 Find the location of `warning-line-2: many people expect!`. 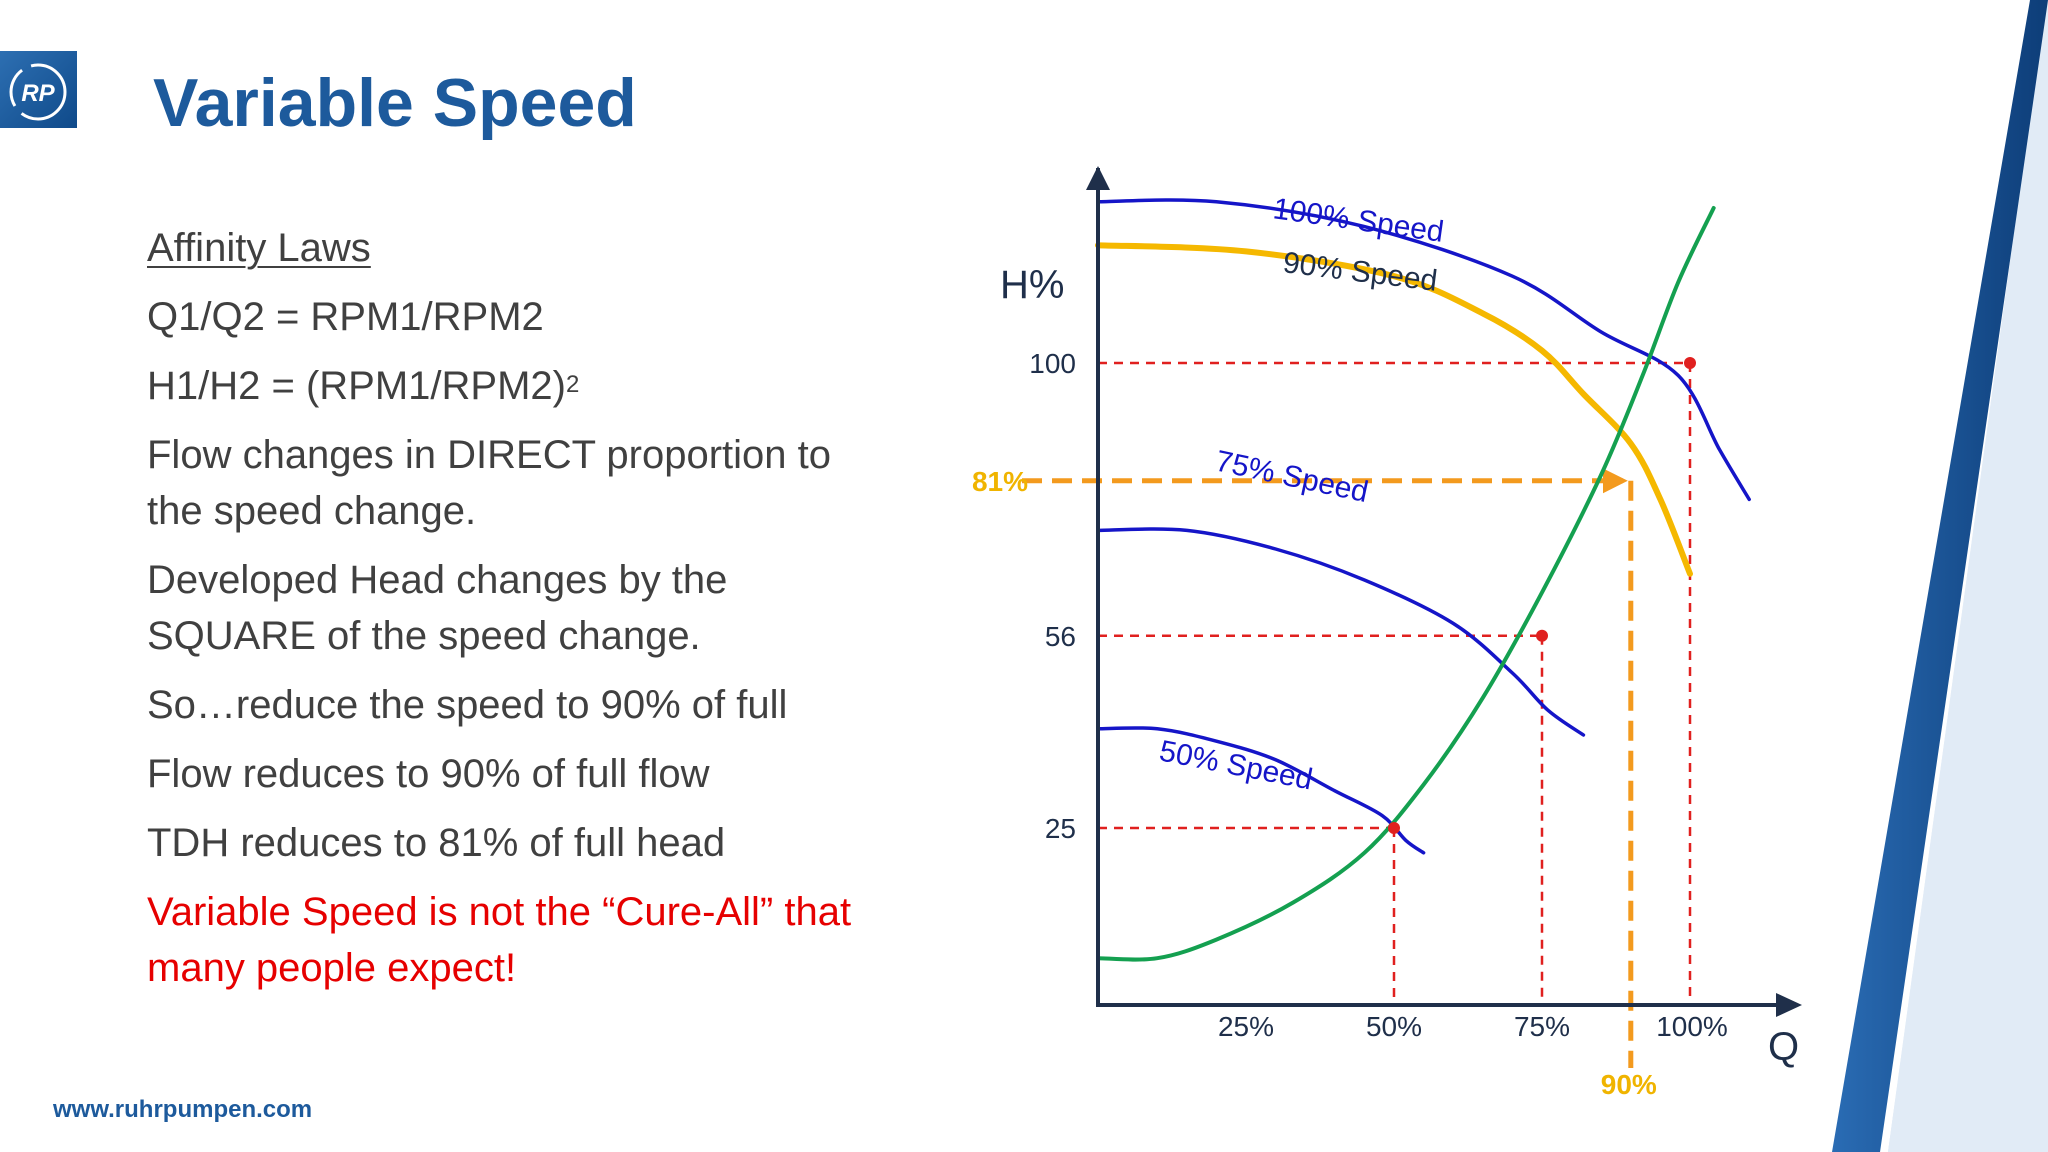

warning-line-2: many people expect! is located at coordinates (332, 968).